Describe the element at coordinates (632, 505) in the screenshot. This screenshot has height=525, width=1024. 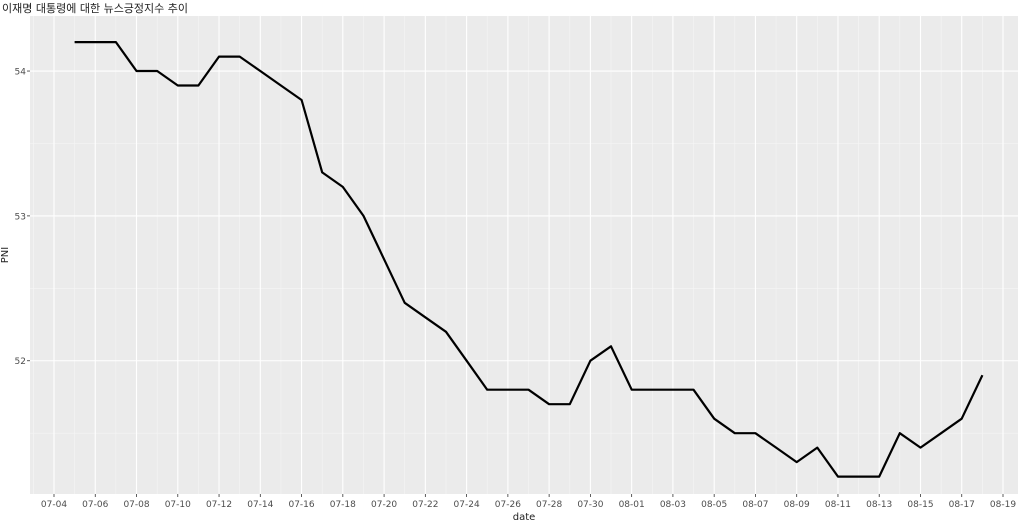
I see `x-tick-label: 08-01` at that location.